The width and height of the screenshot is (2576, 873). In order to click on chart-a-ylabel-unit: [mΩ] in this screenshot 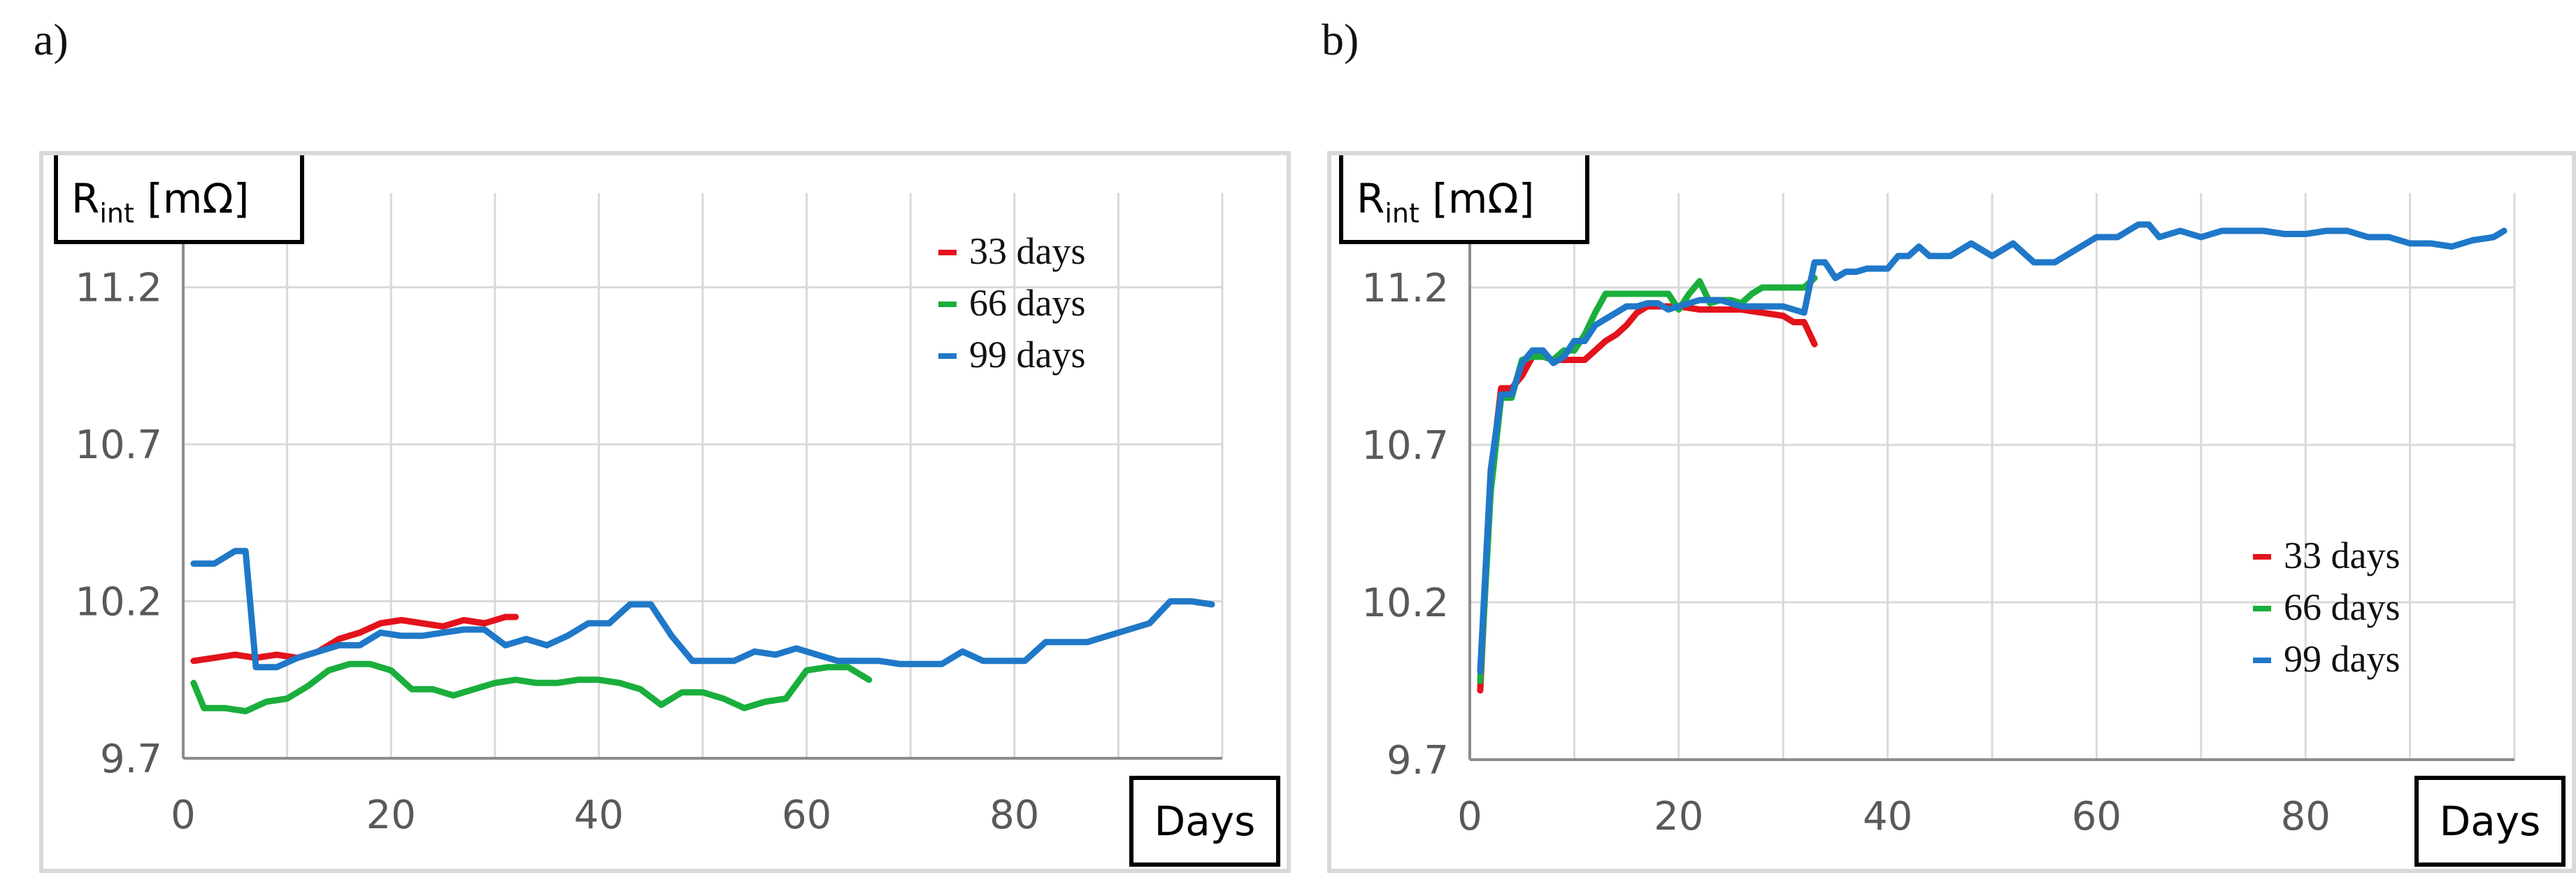, I will do `click(192, 198)`.